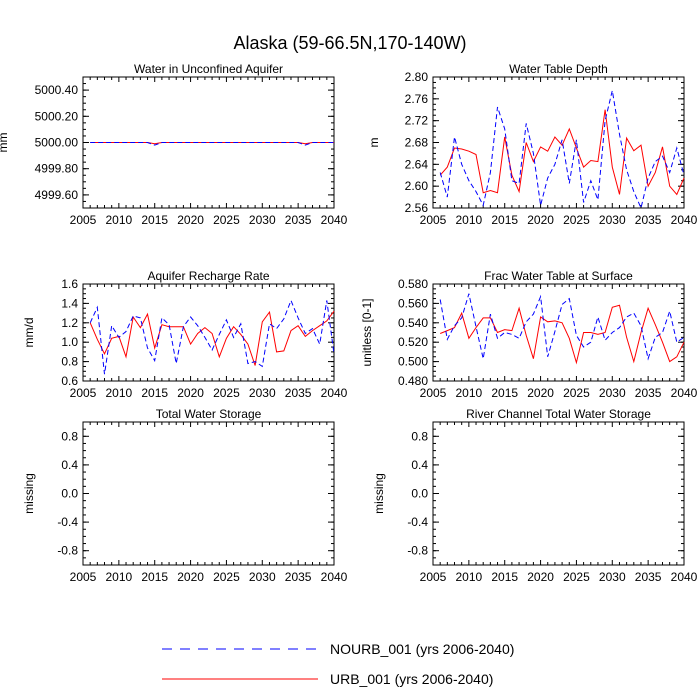  Describe the element at coordinates (413, 284) in the screenshot. I see `y-tick-label: 0.580` at that location.